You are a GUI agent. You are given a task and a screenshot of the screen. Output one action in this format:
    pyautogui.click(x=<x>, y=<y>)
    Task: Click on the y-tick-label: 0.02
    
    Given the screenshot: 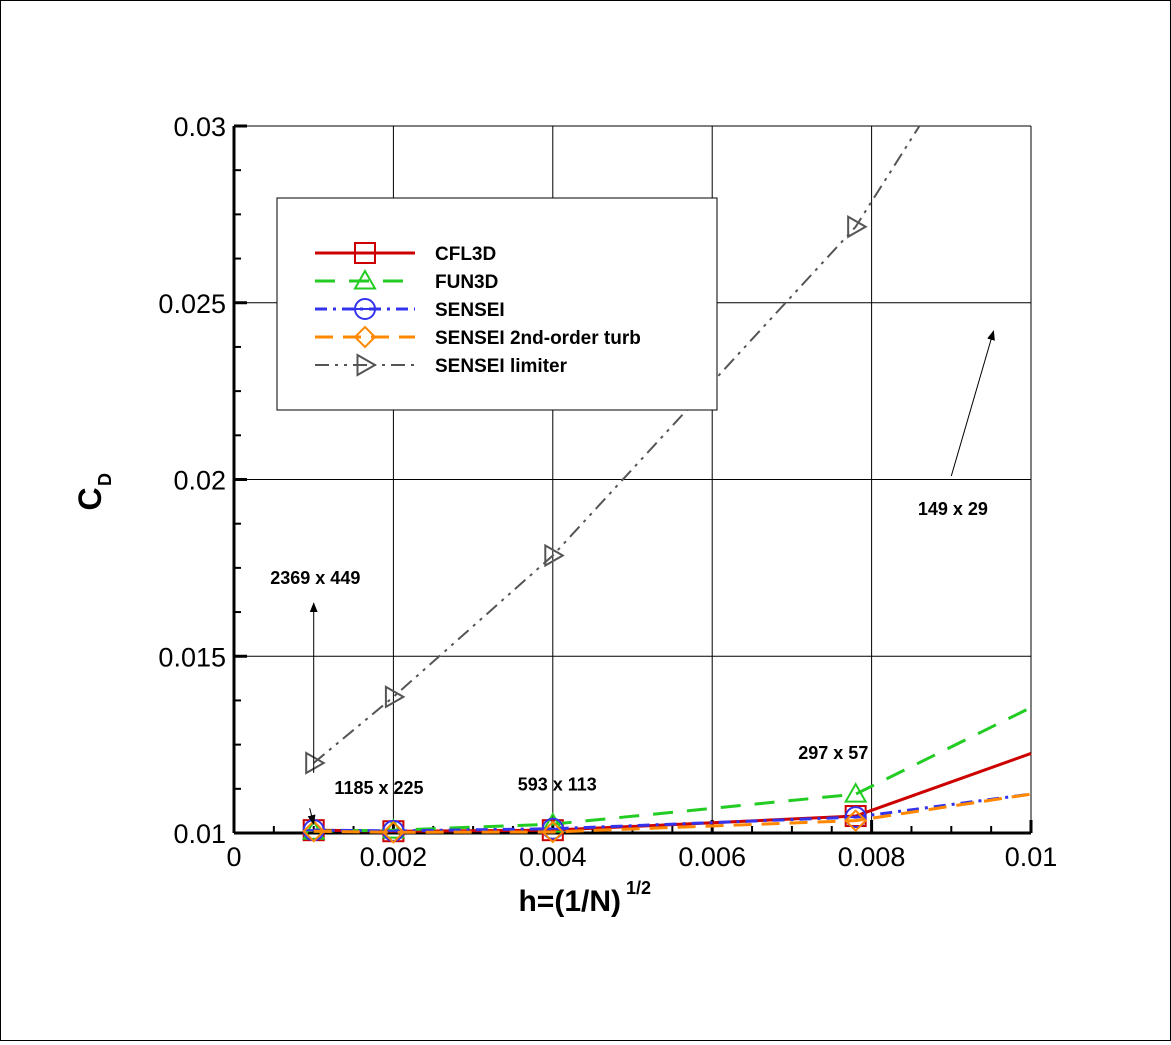 What is the action you would take?
    pyautogui.click(x=199, y=481)
    